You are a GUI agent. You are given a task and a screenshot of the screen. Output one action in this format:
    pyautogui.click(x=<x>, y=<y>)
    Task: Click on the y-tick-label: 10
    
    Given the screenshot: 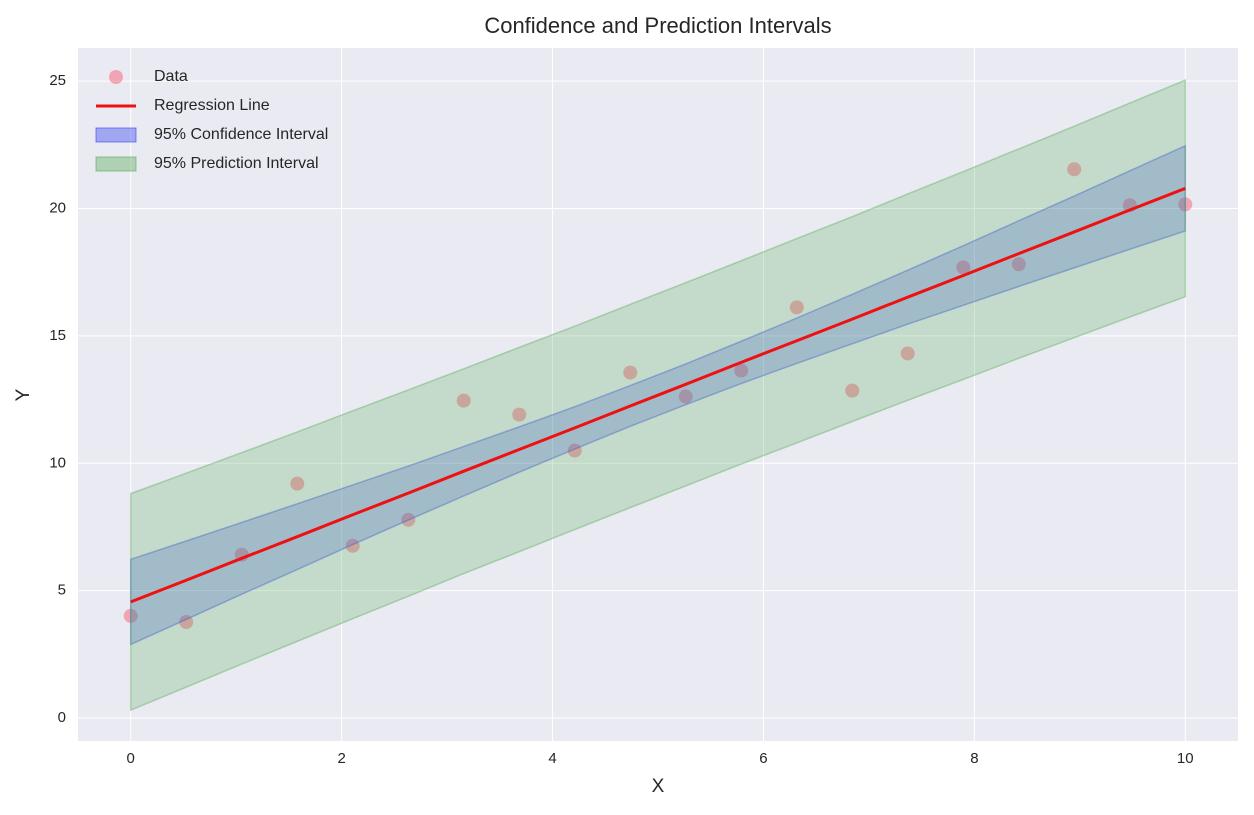 What is the action you would take?
    pyautogui.click(x=57, y=462)
    